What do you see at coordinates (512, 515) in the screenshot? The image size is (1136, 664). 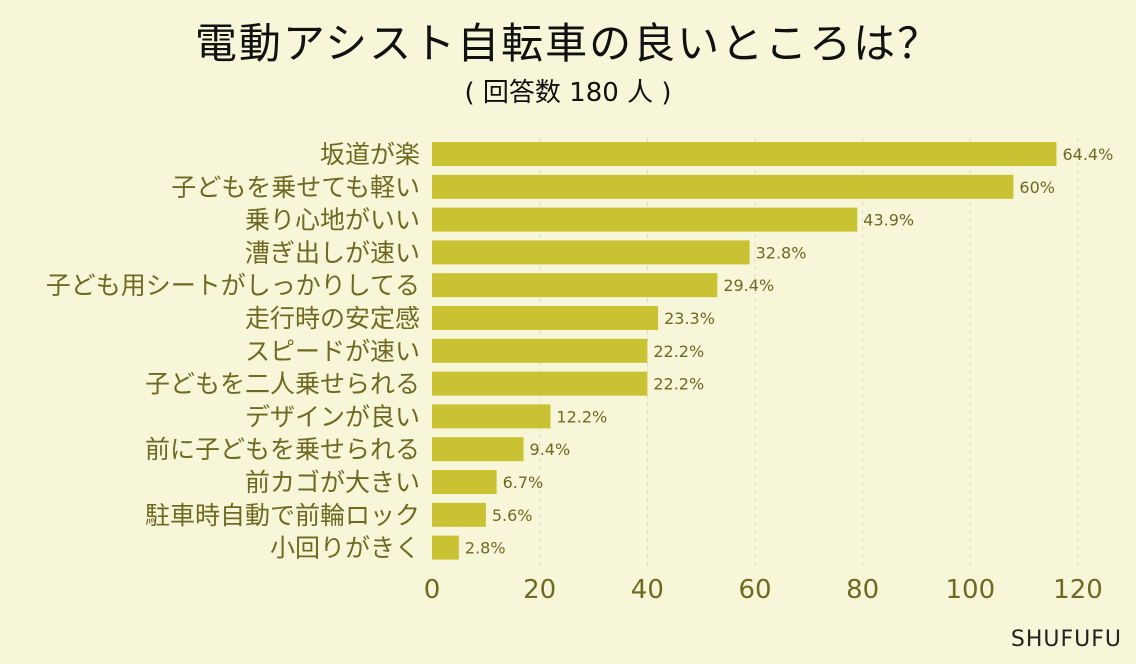 I see `value-label: 5.6%` at bounding box center [512, 515].